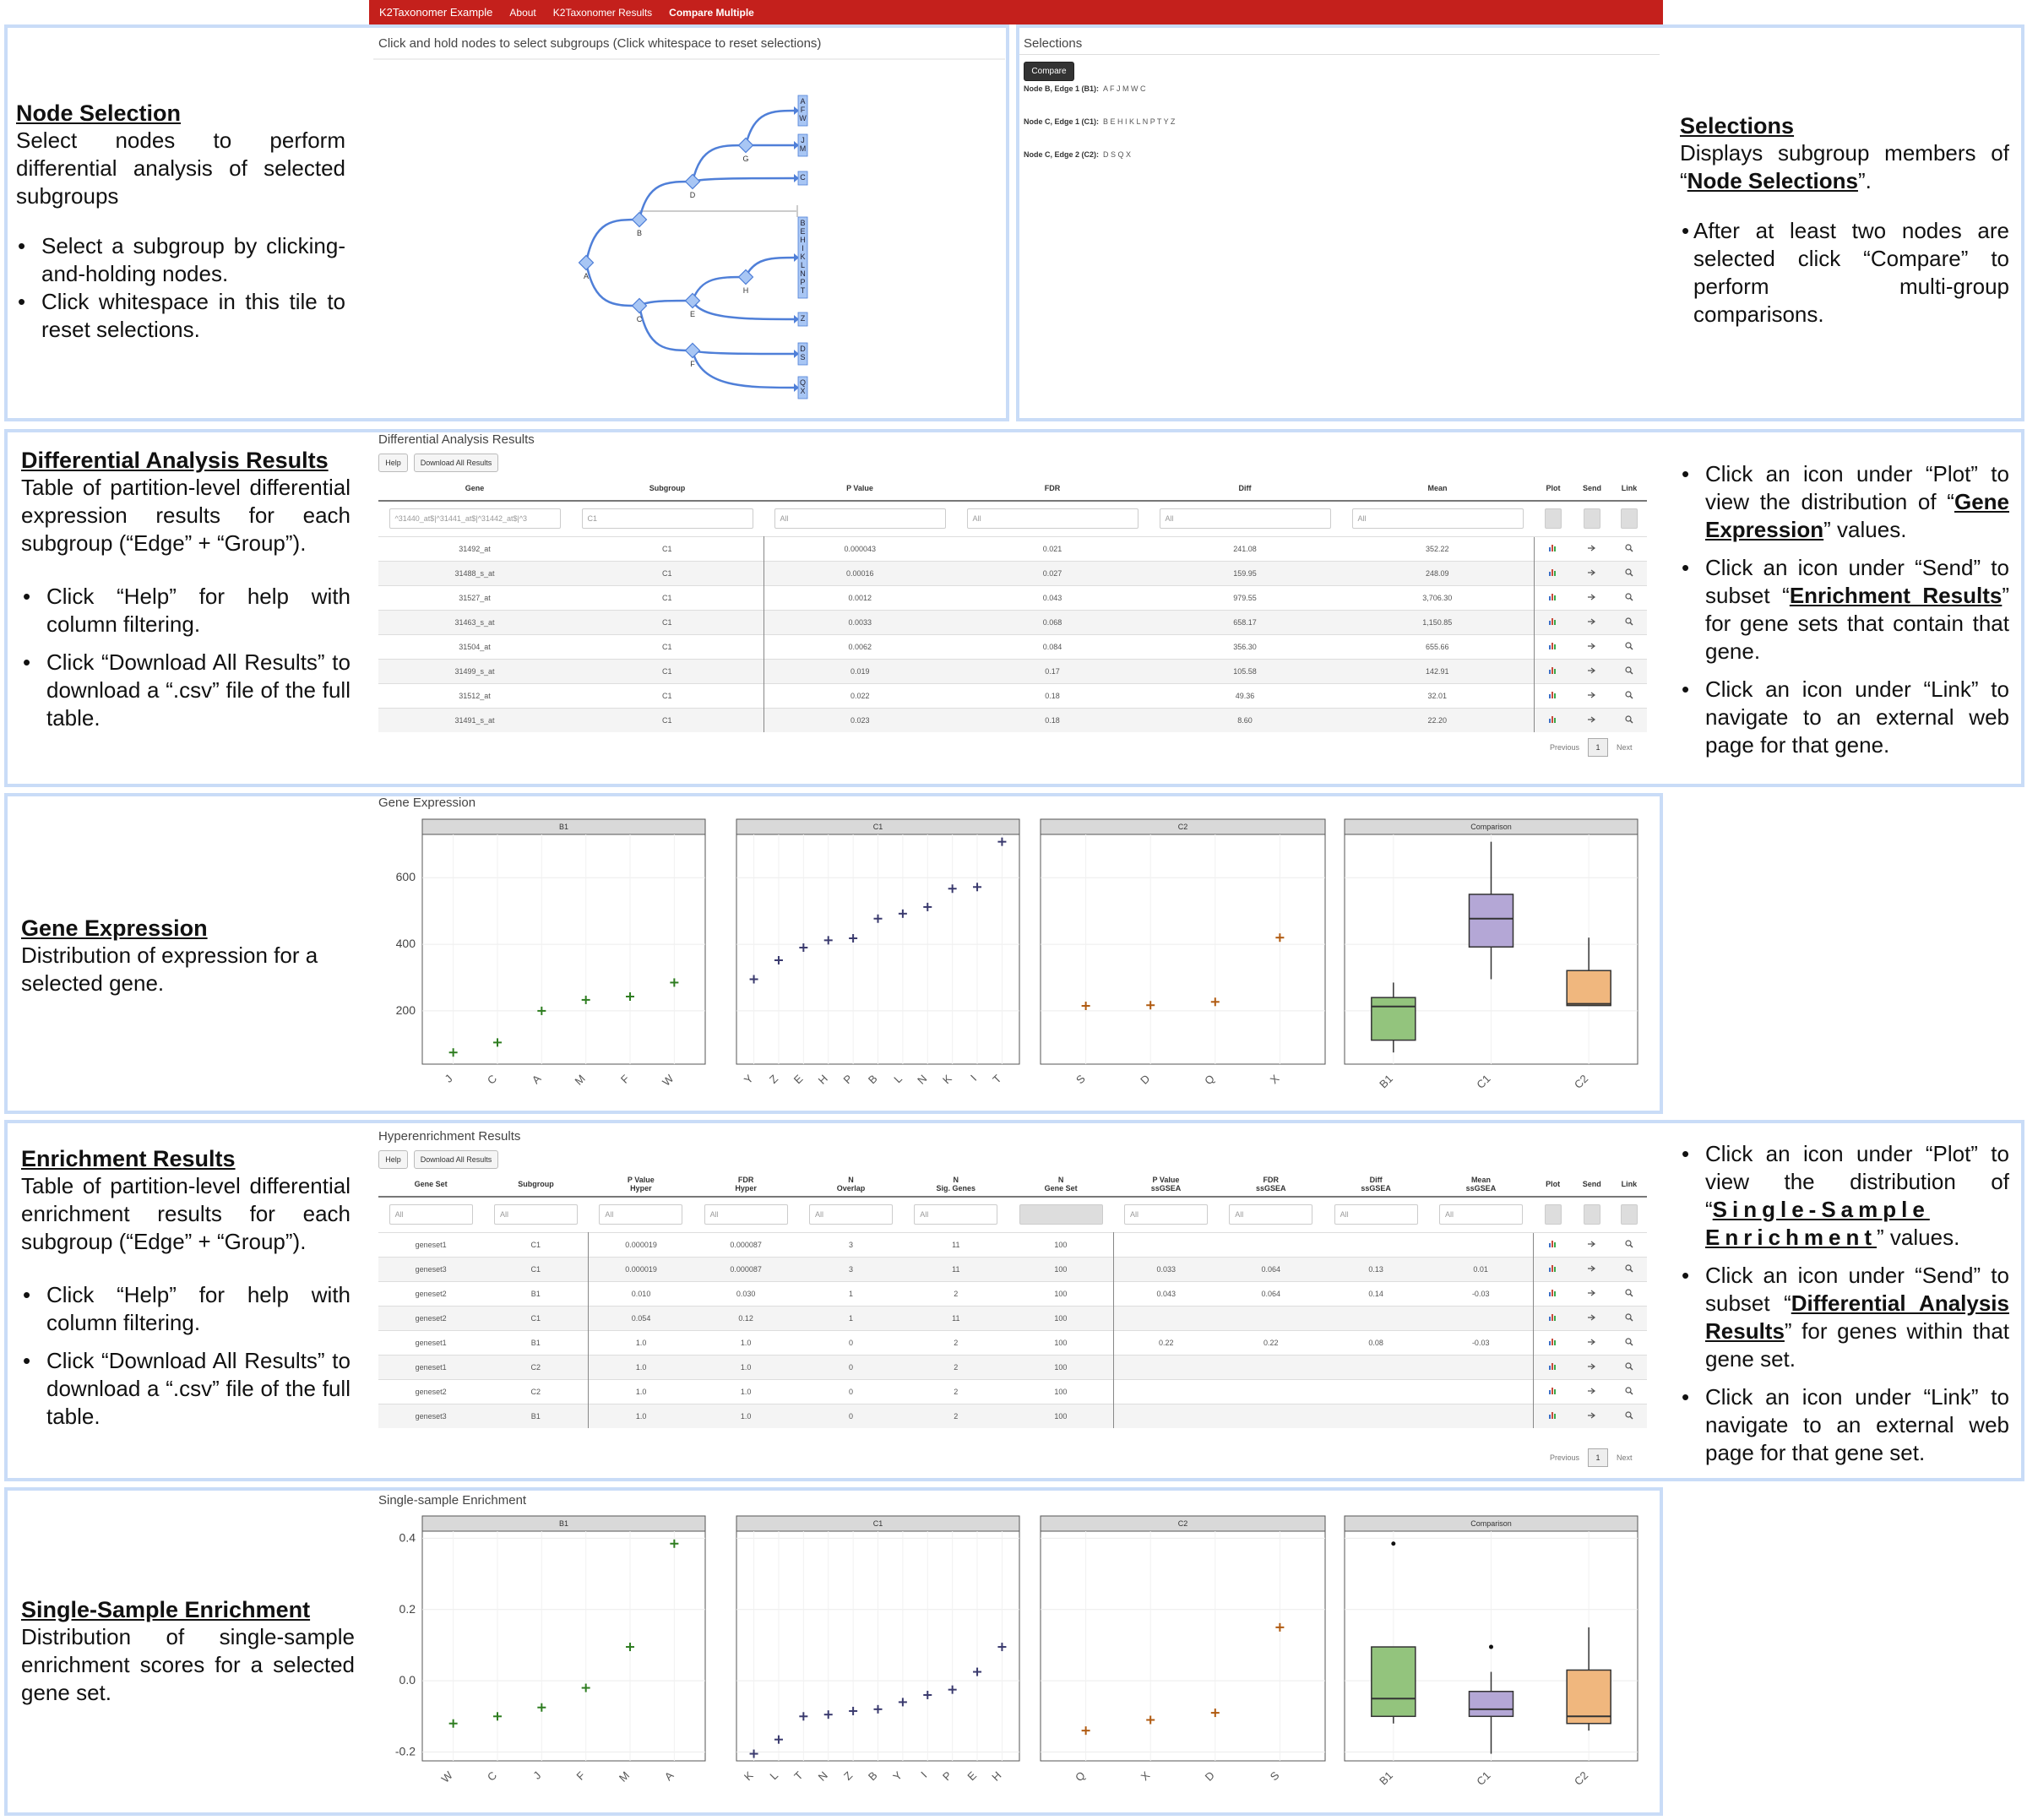 The width and height of the screenshot is (2027, 1820). What do you see at coordinates (1598, 1457) in the screenshot?
I see `er-page: 1` at bounding box center [1598, 1457].